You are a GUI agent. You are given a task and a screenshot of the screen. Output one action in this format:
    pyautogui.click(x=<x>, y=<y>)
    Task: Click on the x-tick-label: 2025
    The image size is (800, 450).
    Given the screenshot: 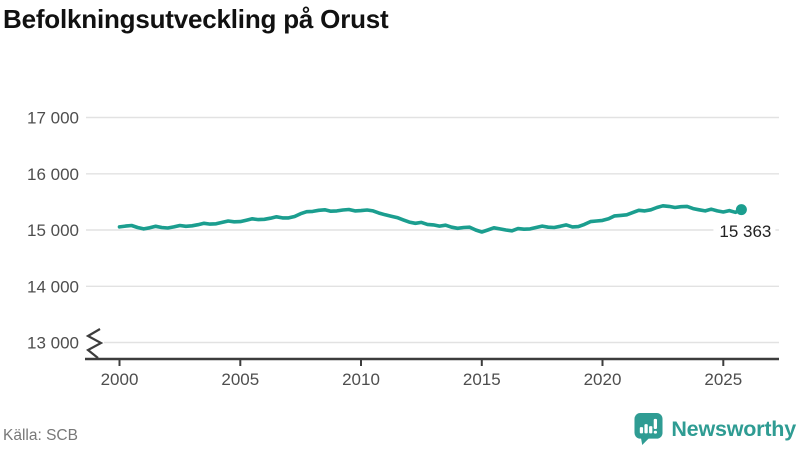 What is the action you would take?
    pyautogui.click(x=723, y=379)
    